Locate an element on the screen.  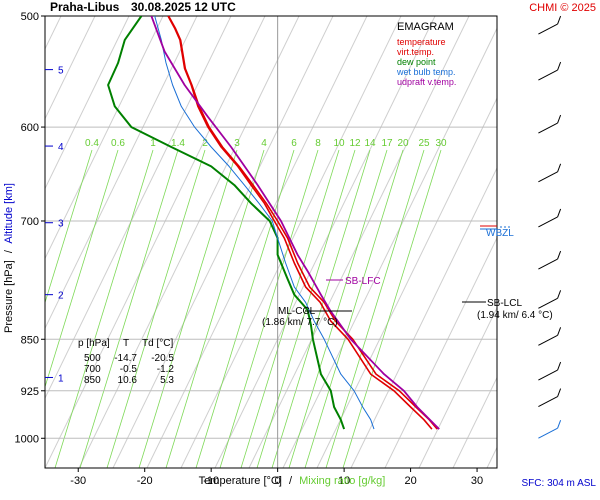
altitude-tick-label: 4 is located at coordinates (61, 147).